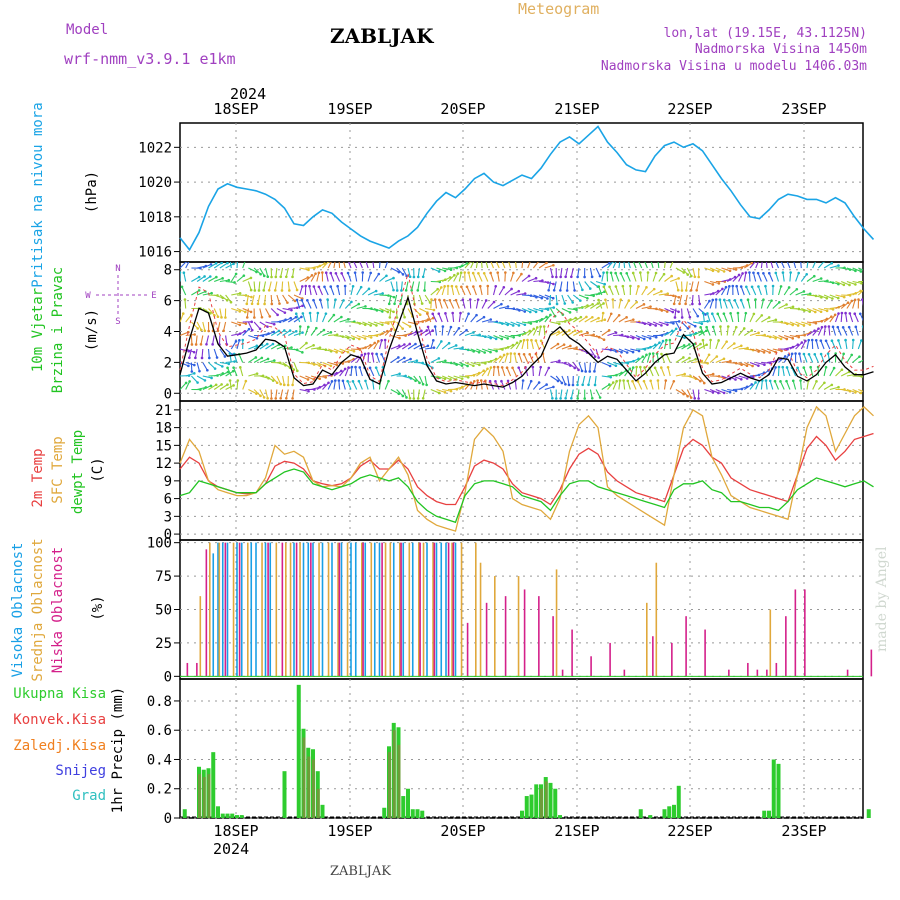  Describe the element at coordinates (168, 517) in the screenshot. I see `y-tick-label: 3` at that location.